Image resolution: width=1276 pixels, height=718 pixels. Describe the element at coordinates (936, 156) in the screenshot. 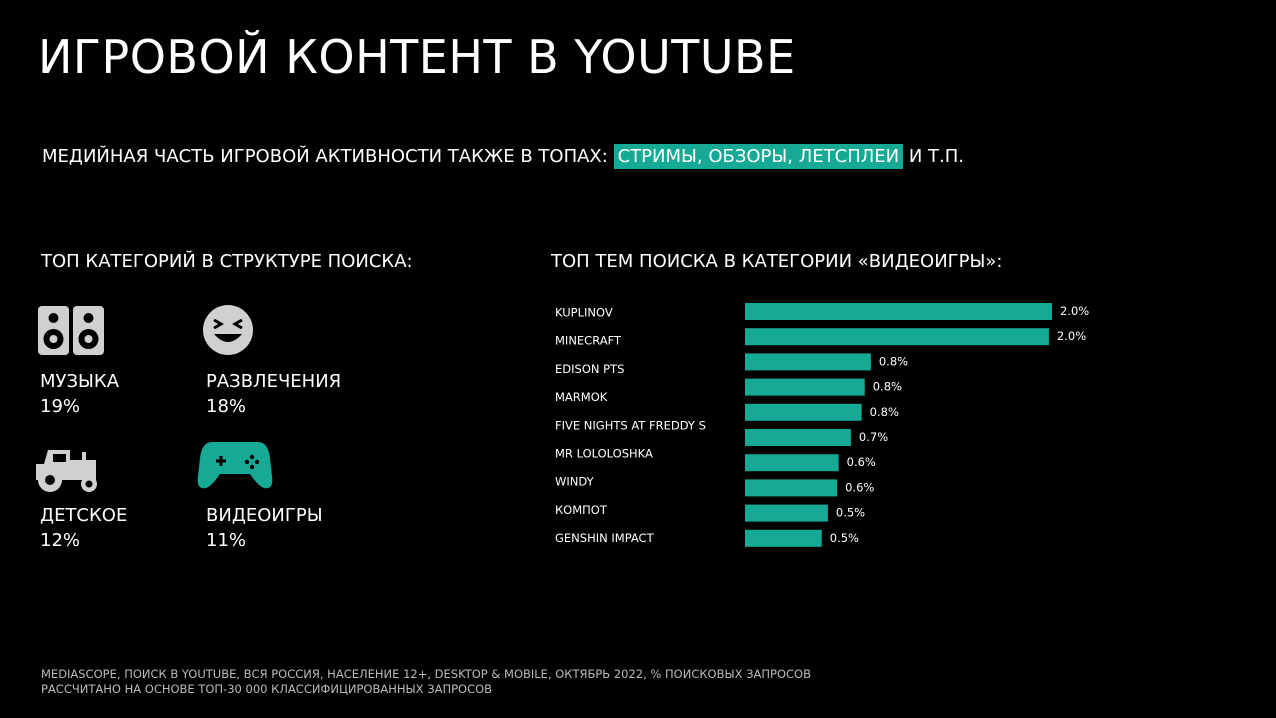

I see `subtitle-text: И Т.П.` at that location.